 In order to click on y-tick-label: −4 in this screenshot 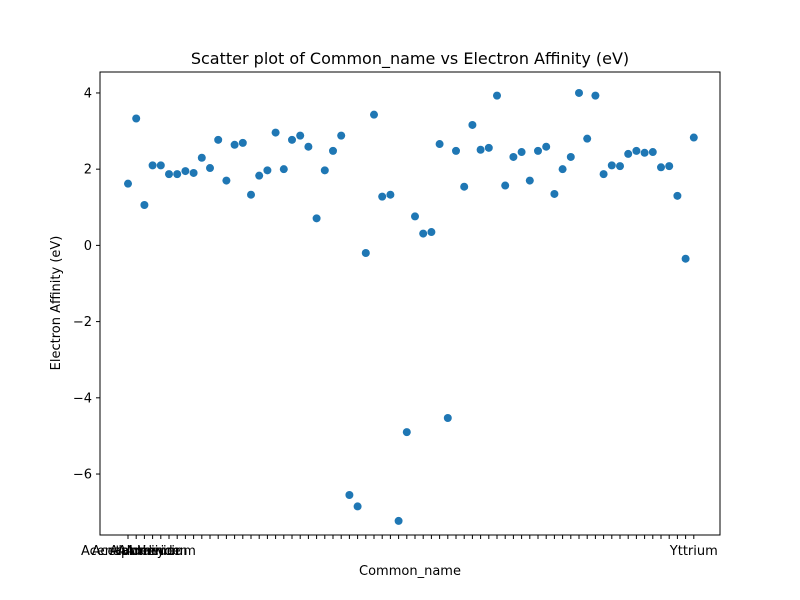, I will do `click(82, 398)`.